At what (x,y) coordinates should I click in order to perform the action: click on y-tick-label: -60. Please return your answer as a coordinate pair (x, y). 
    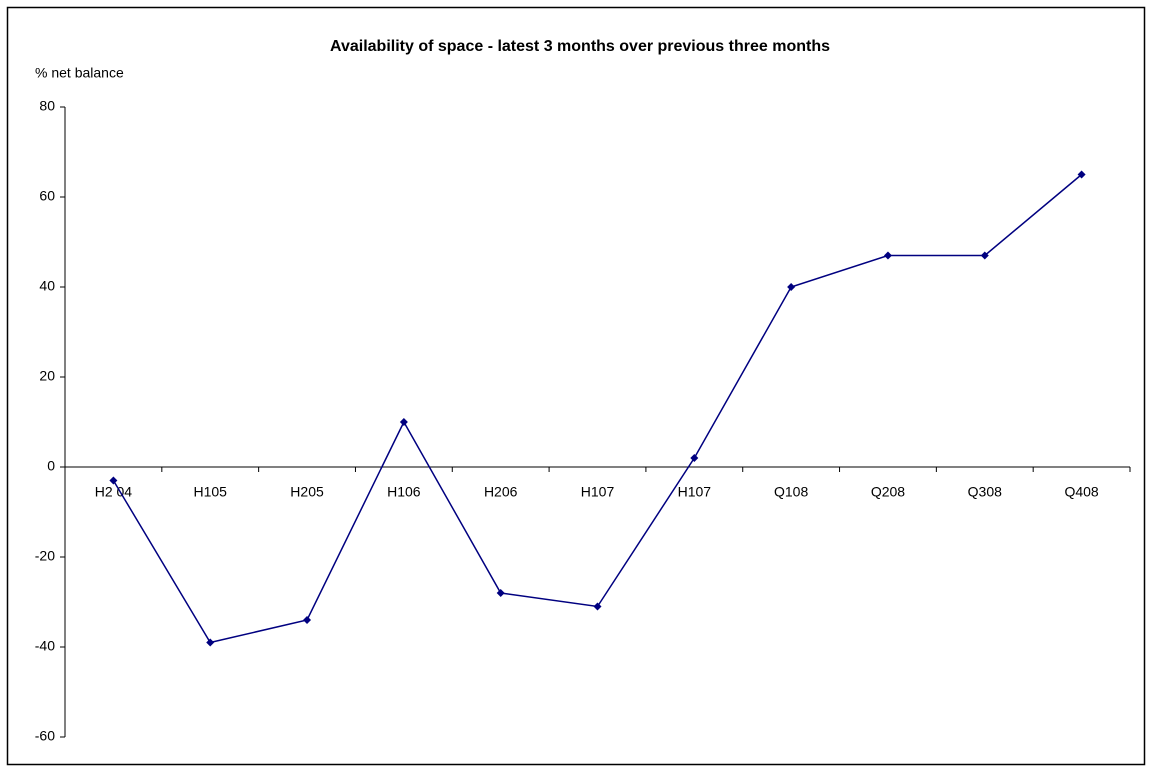
    Looking at the image, I should click on (45, 736).